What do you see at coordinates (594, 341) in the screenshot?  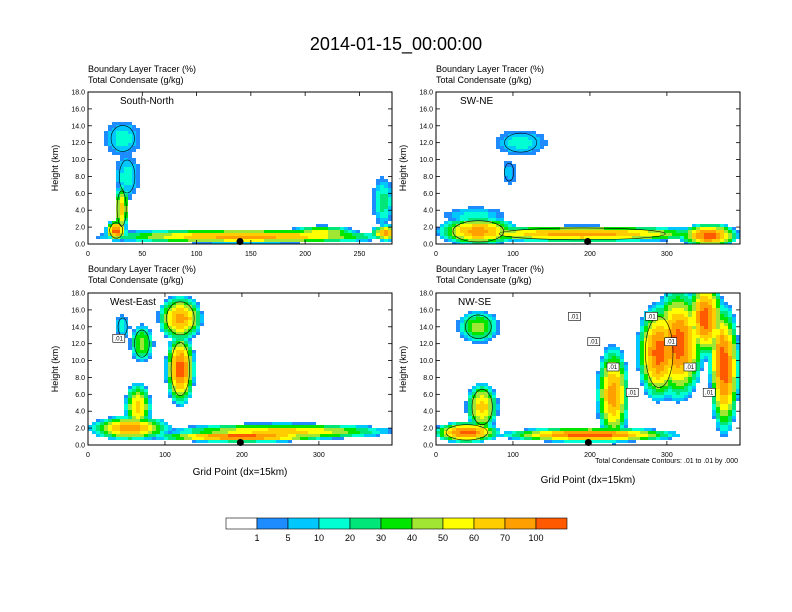 I see `contour-label-box` at bounding box center [594, 341].